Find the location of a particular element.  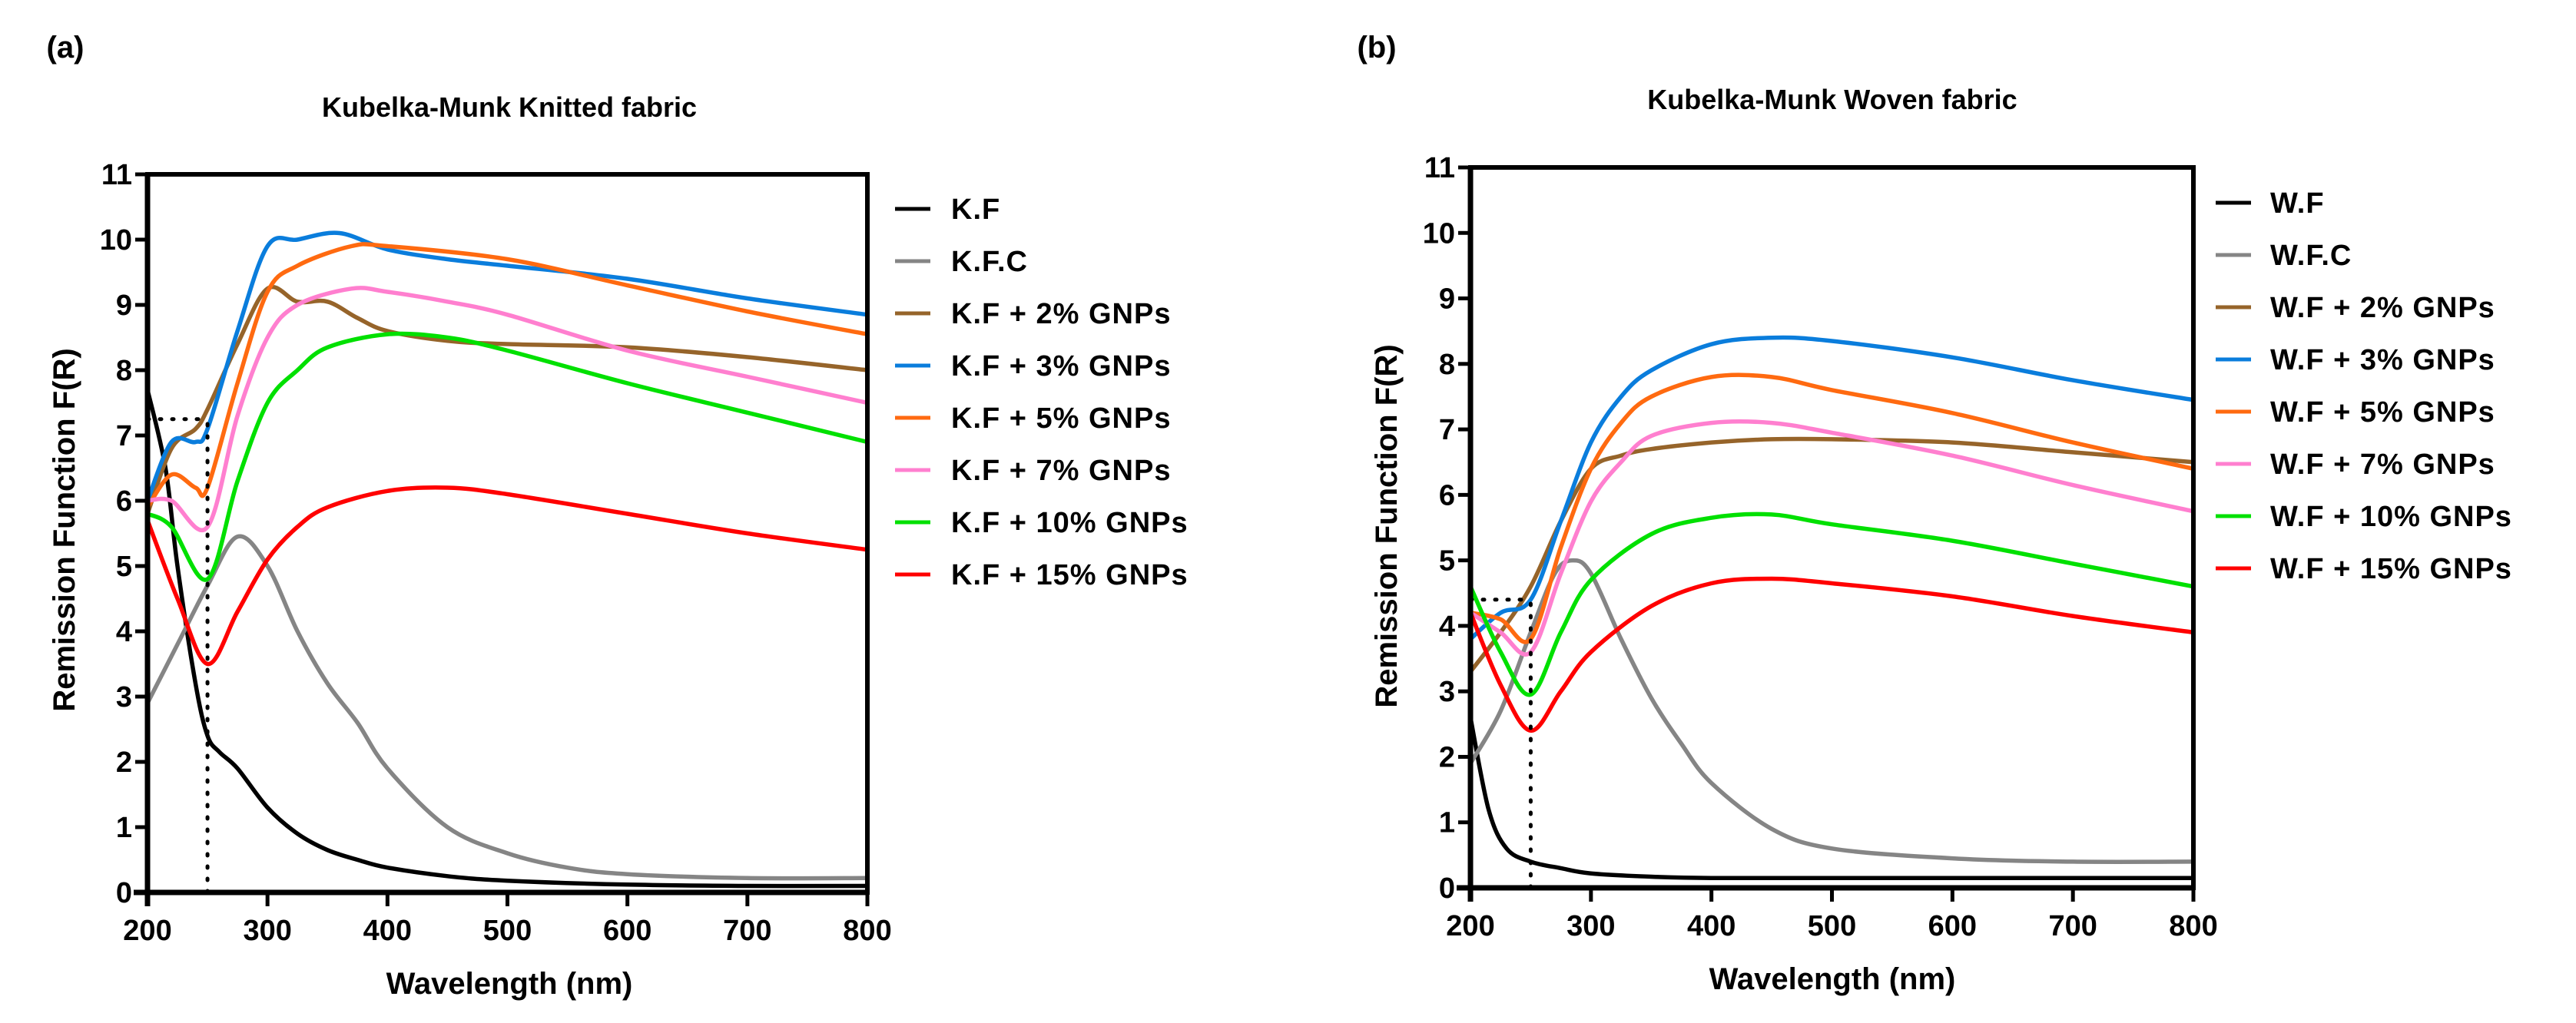

panel-label: (b) is located at coordinates (1376, 48).